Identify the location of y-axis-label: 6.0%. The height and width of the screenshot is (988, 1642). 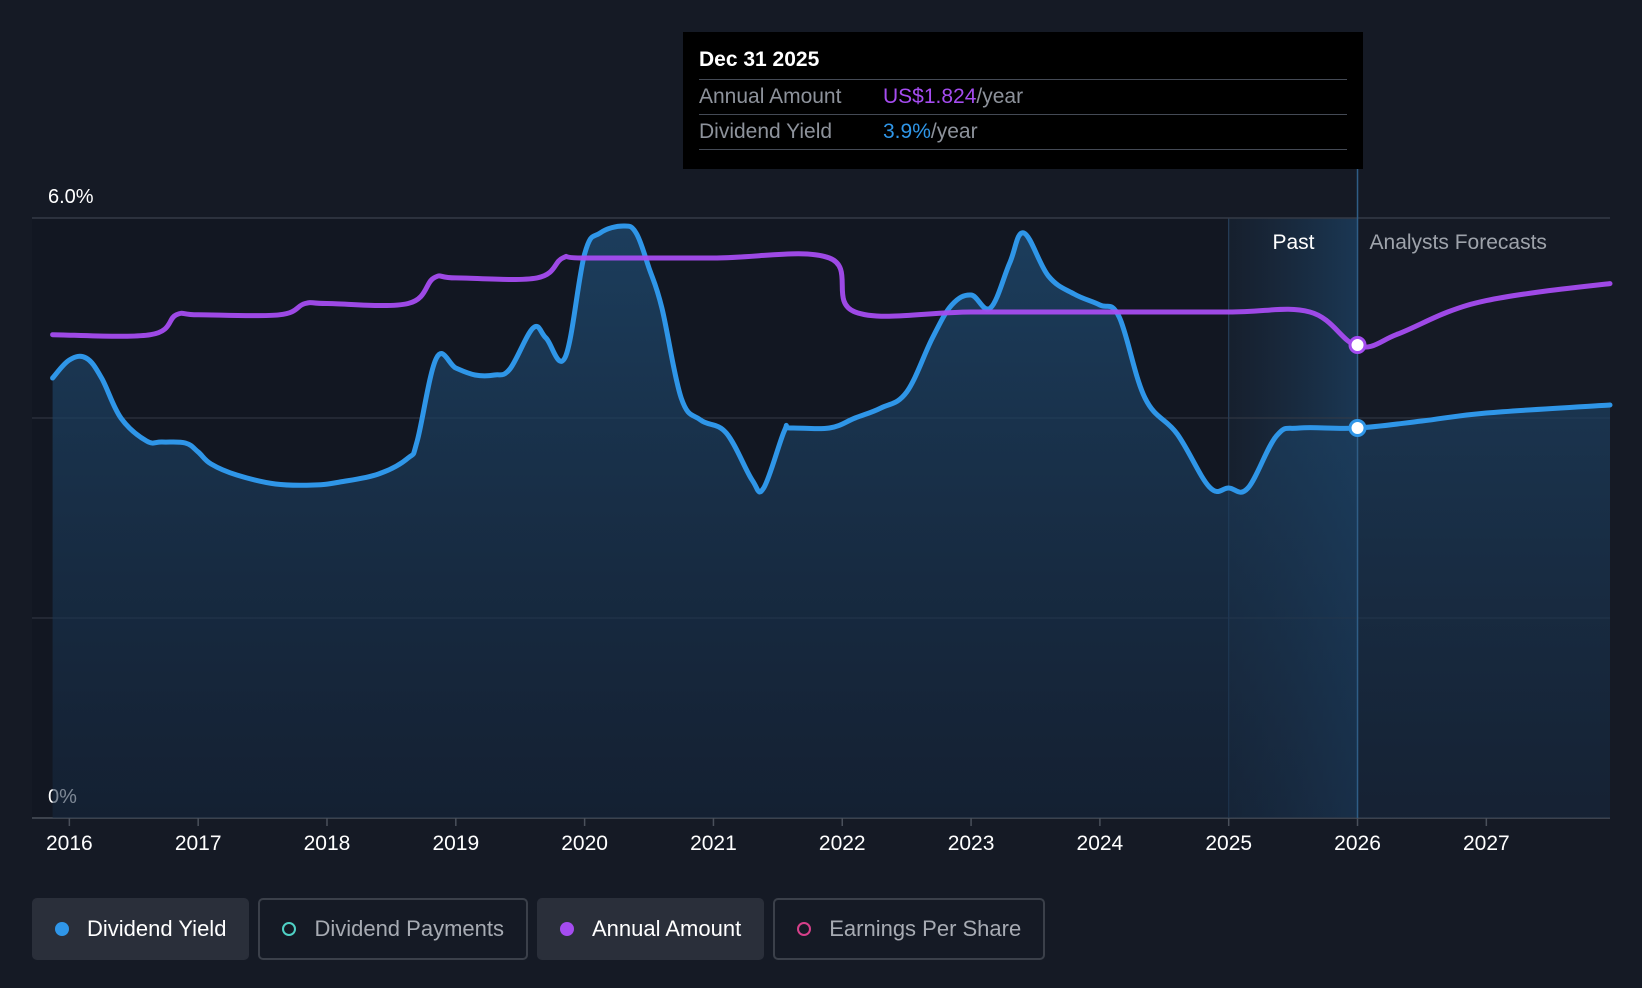
(71, 197).